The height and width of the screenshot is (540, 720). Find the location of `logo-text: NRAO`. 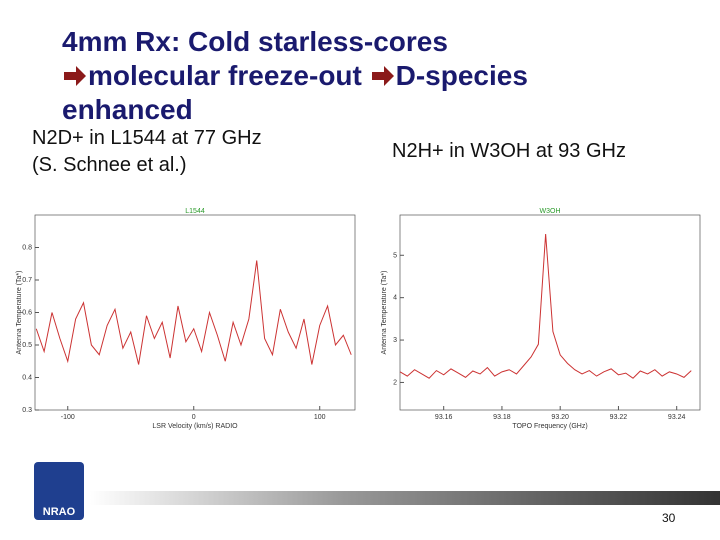

logo-text: NRAO is located at coordinates (59, 512).